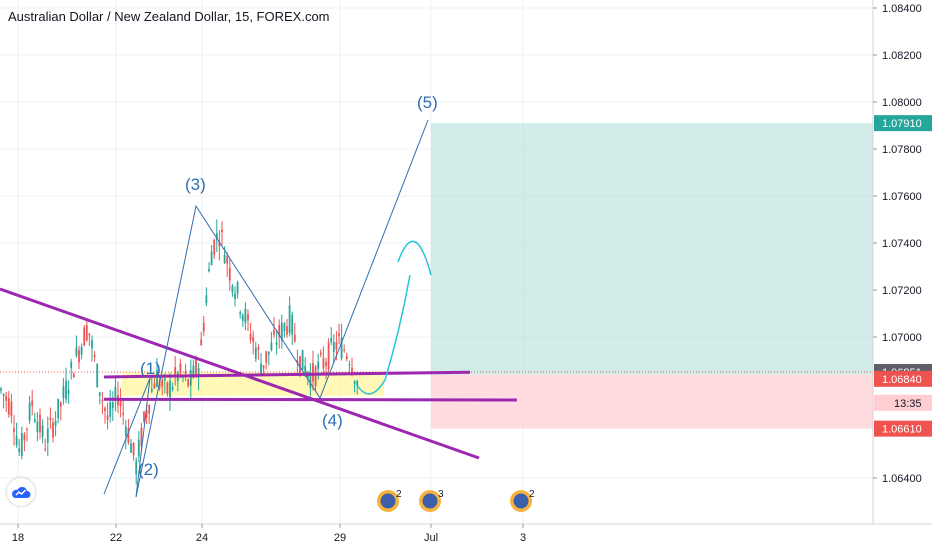  I want to click on stop-price-tag-bg, so click(903, 428).